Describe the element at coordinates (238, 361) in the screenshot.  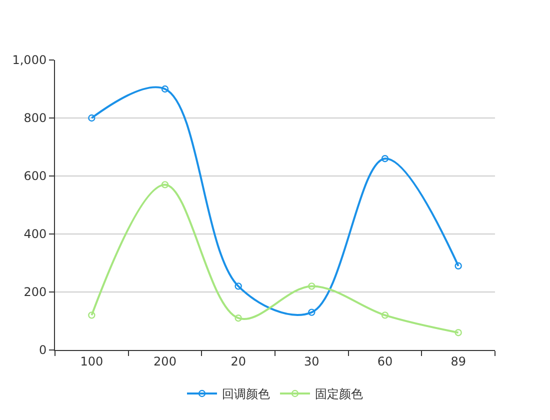
I see `x-tick-label: 20` at that location.